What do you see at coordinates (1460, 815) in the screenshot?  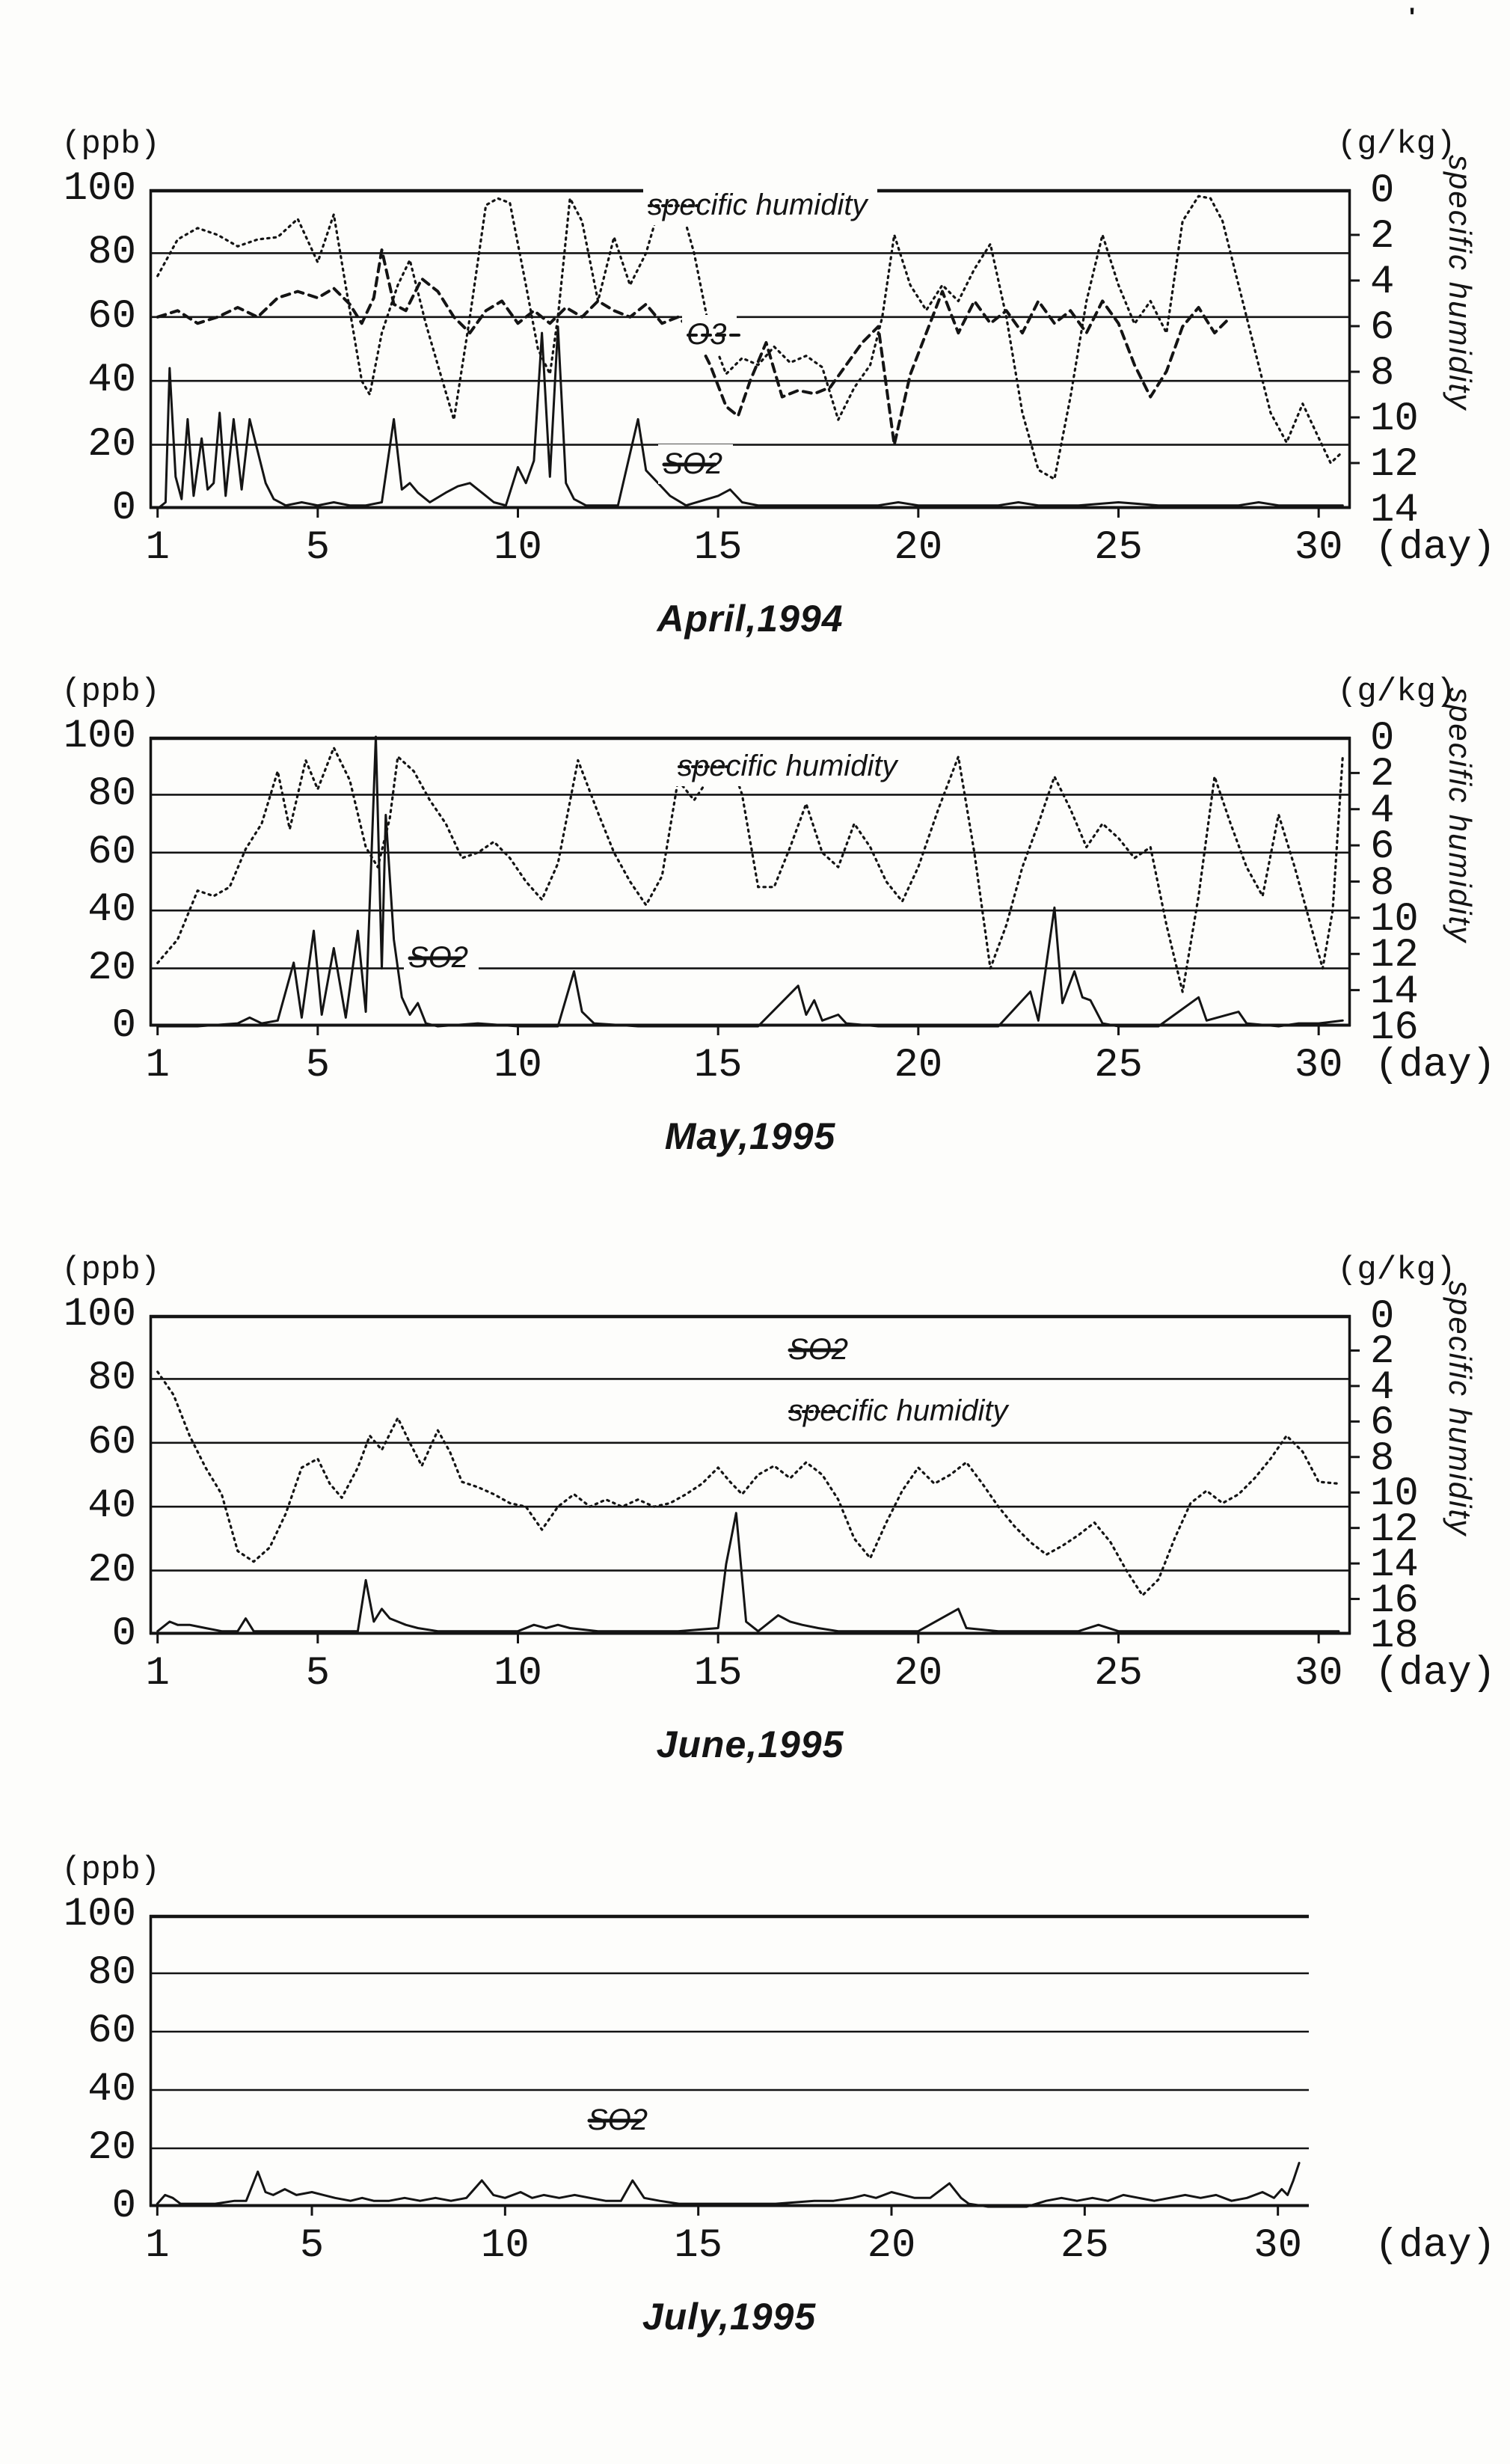 I see `panel-2-right-axis-title: specific humidity` at bounding box center [1460, 815].